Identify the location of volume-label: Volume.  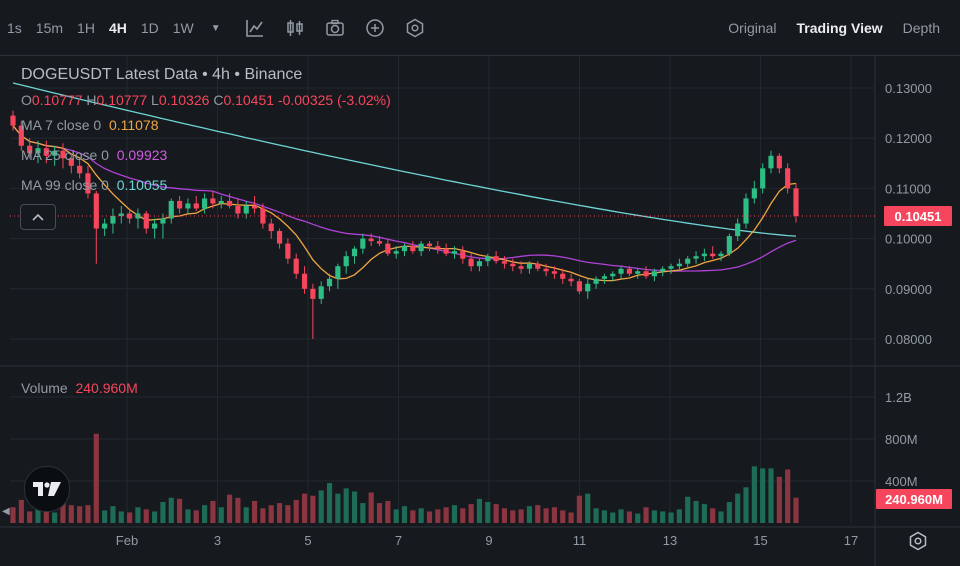
(44, 388).